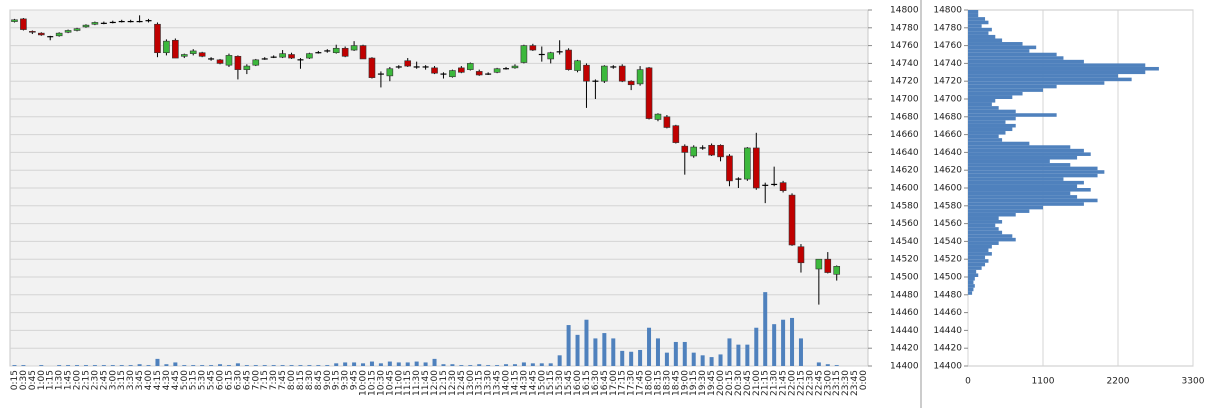 This screenshot has width=1211, height=408. What do you see at coordinates (194, 380) in the screenshot?
I see `x-tick-label: 5:15` at bounding box center [194, 380].